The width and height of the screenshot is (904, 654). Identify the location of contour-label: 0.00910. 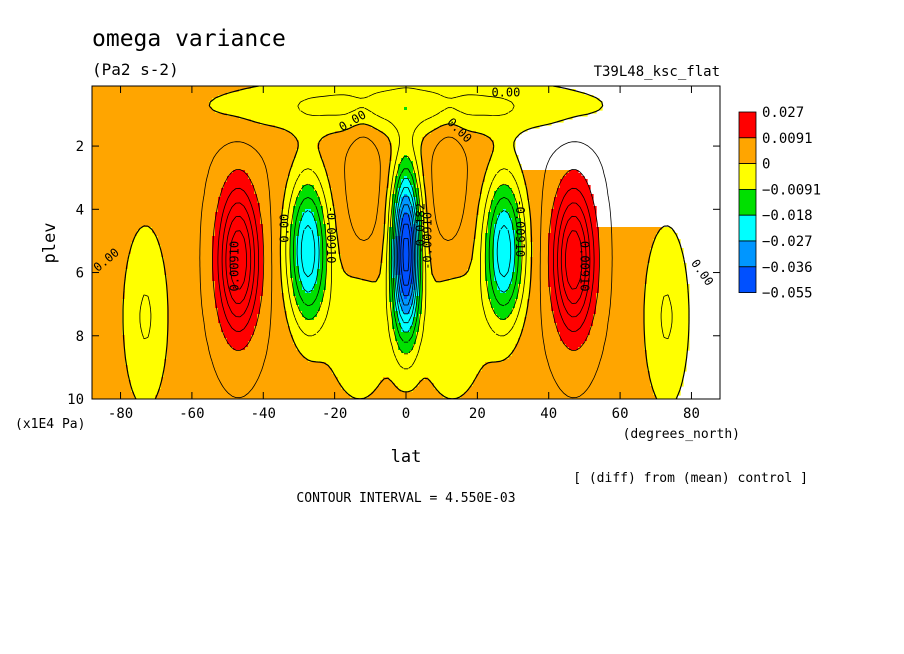
(235, 266).